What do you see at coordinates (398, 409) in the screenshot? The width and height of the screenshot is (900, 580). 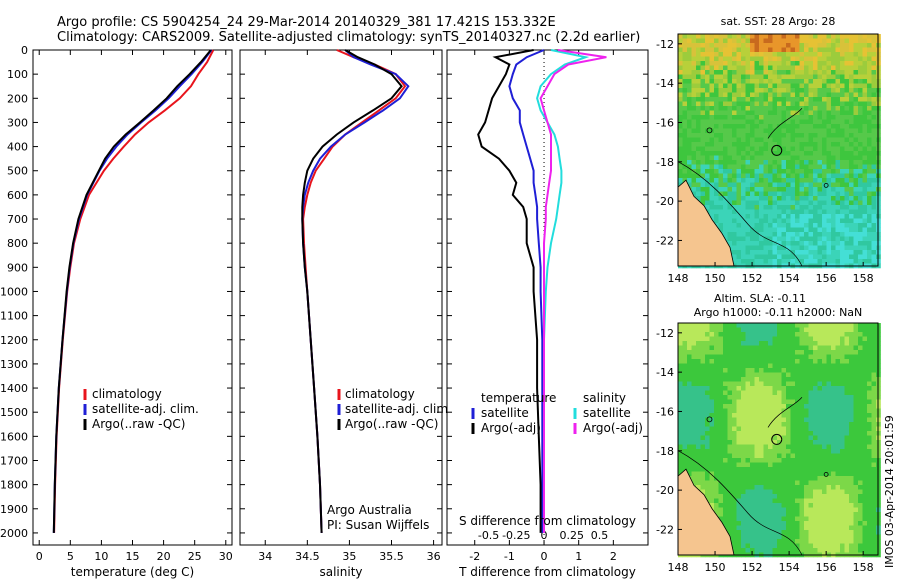 I see `legend-label: satellite-adj. clim.` at bounding box center [398, 409].